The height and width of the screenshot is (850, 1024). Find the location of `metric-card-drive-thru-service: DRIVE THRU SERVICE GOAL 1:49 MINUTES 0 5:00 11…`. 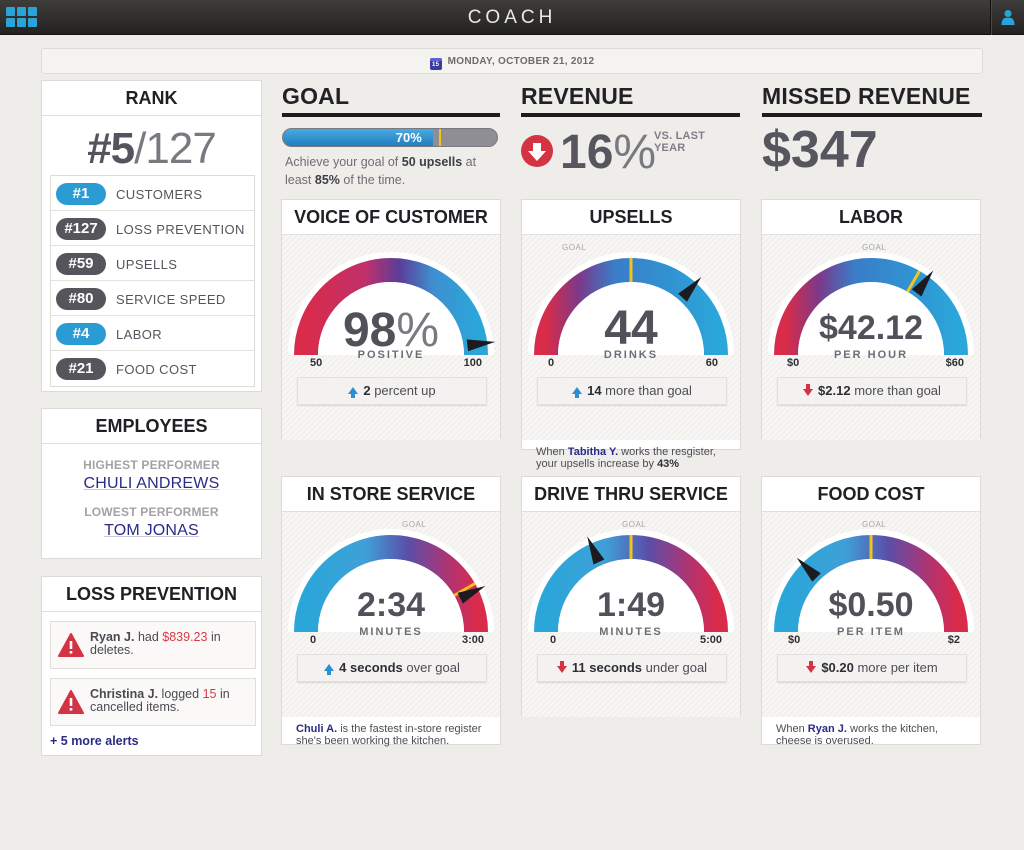

metric-card-drive-thru-service: DRIVE THRU SERVICE GOAL 1:49 MINUTES 0 5:00 11… is located at coordinates (631, 596).